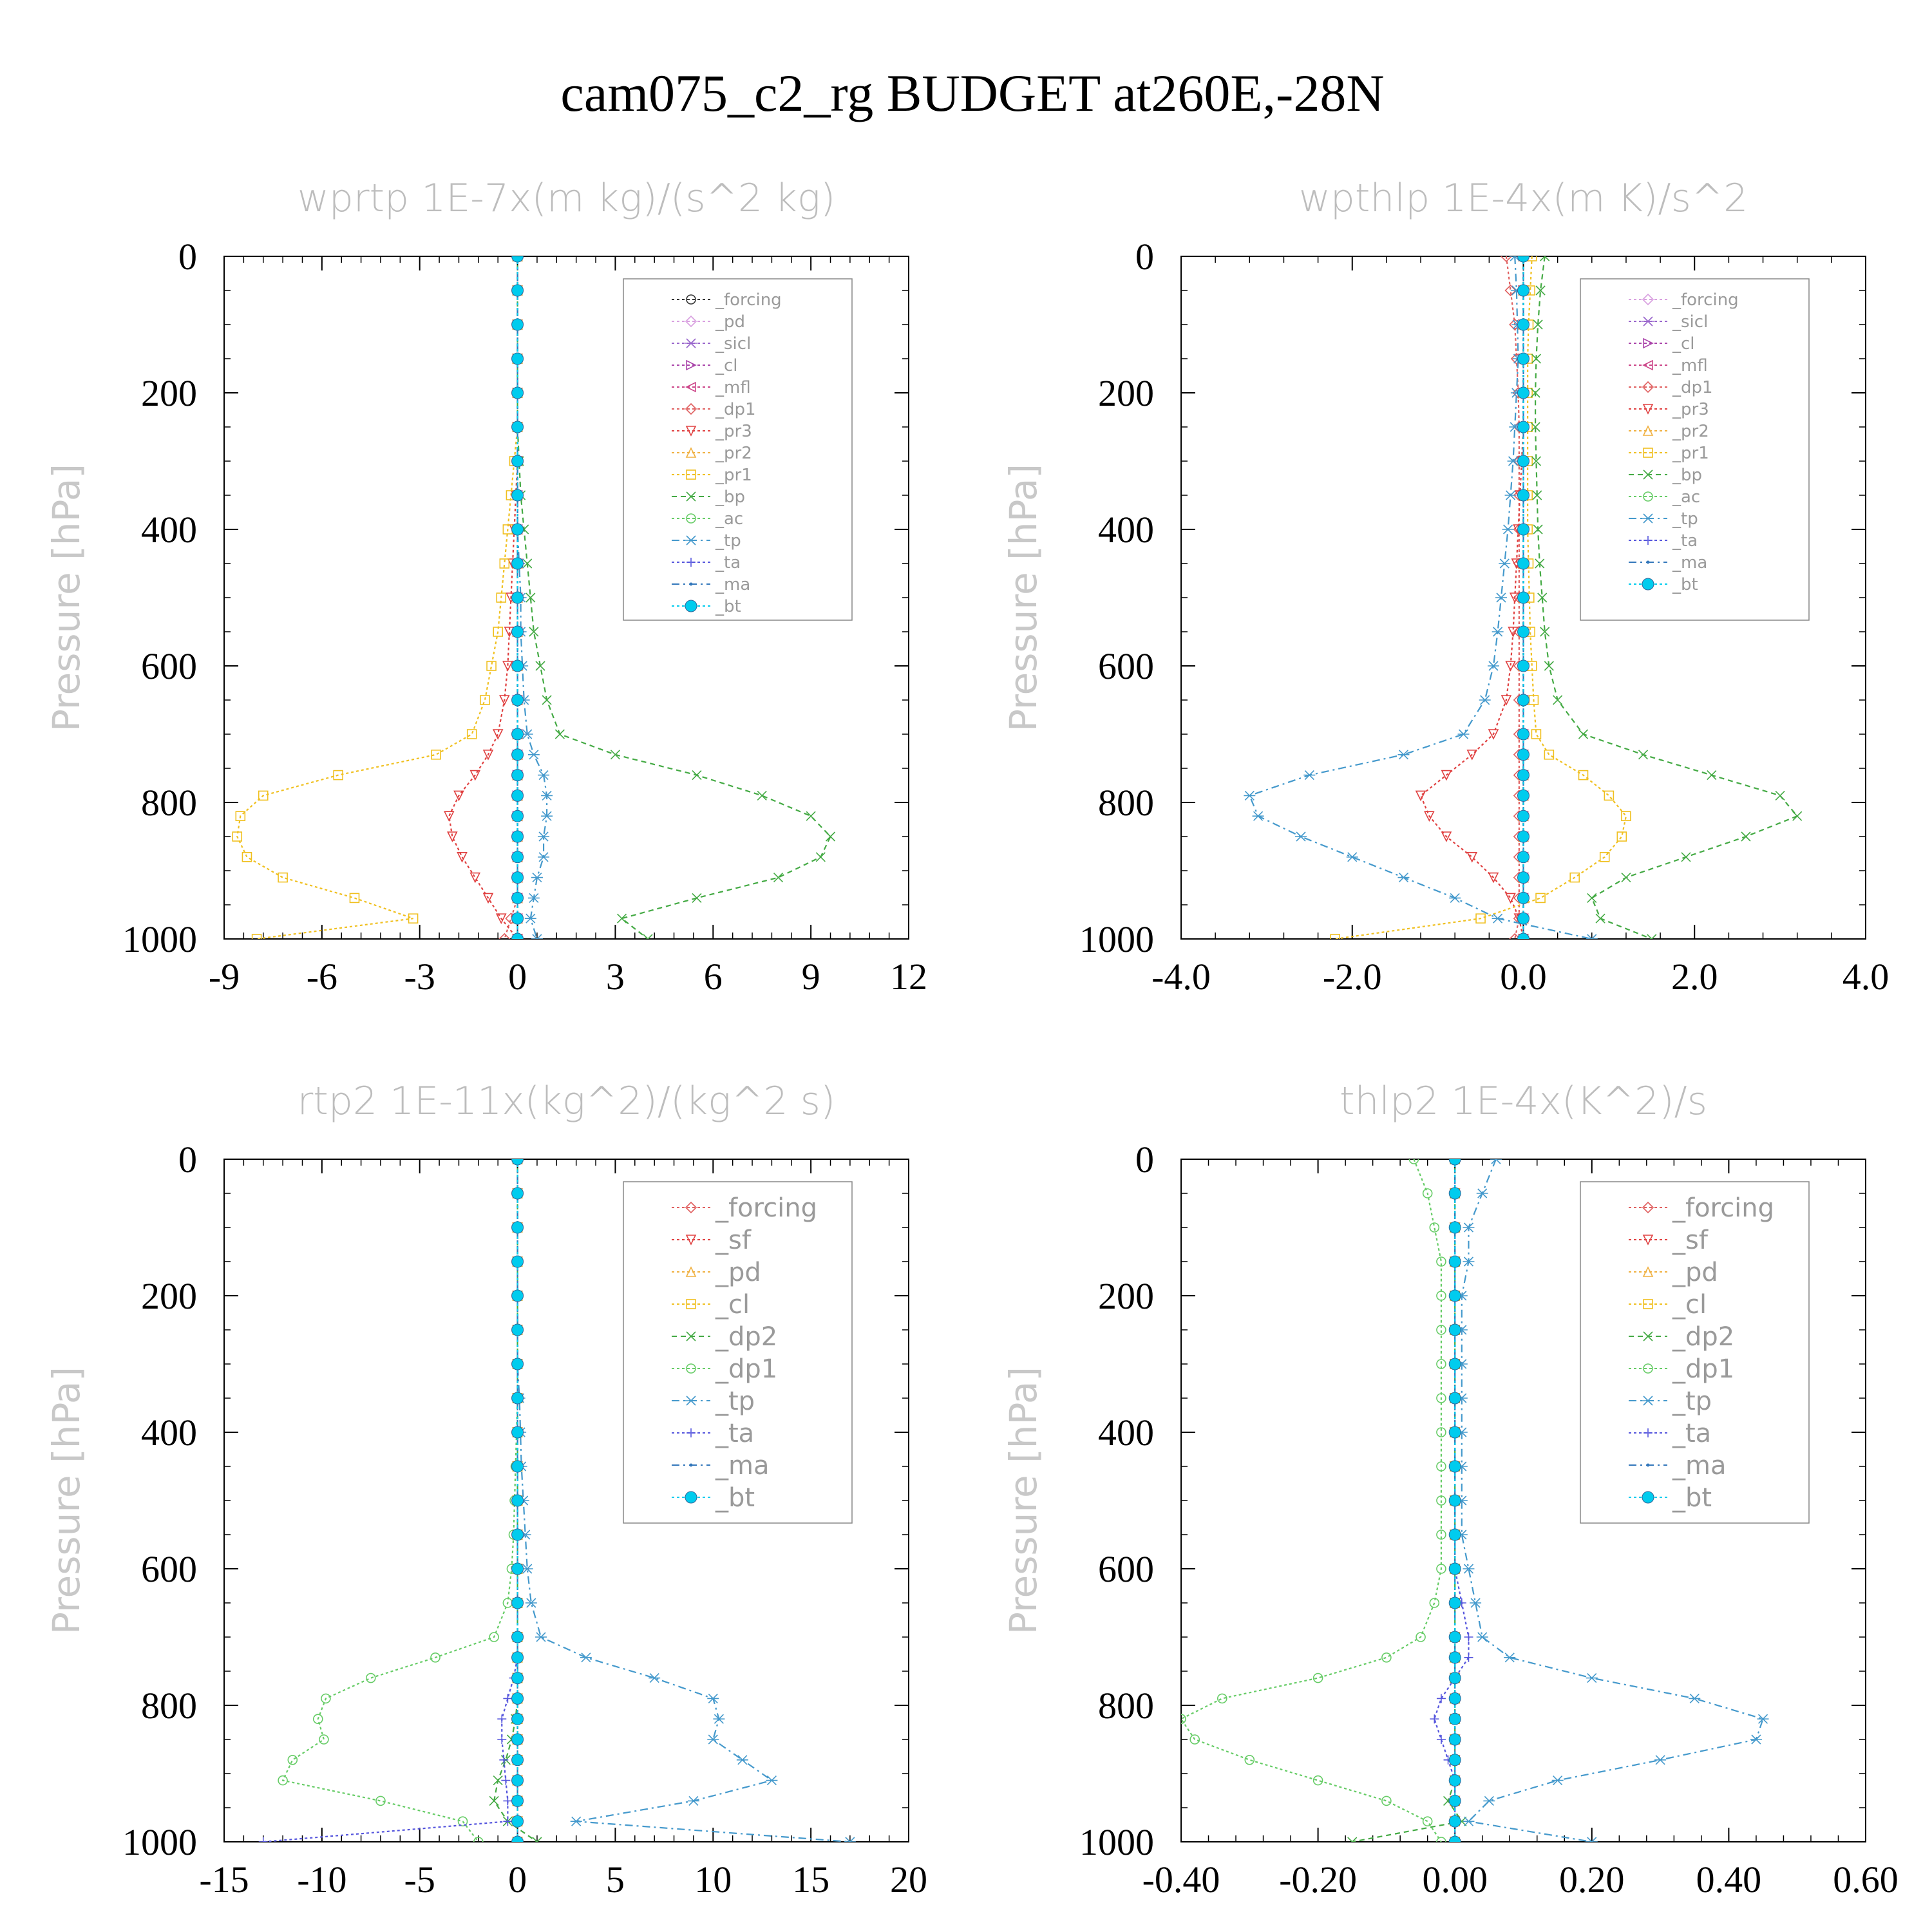 This screenshot has height=1932, width=1932. I want to click on legend-item: _pr2, so click(1669, 431).